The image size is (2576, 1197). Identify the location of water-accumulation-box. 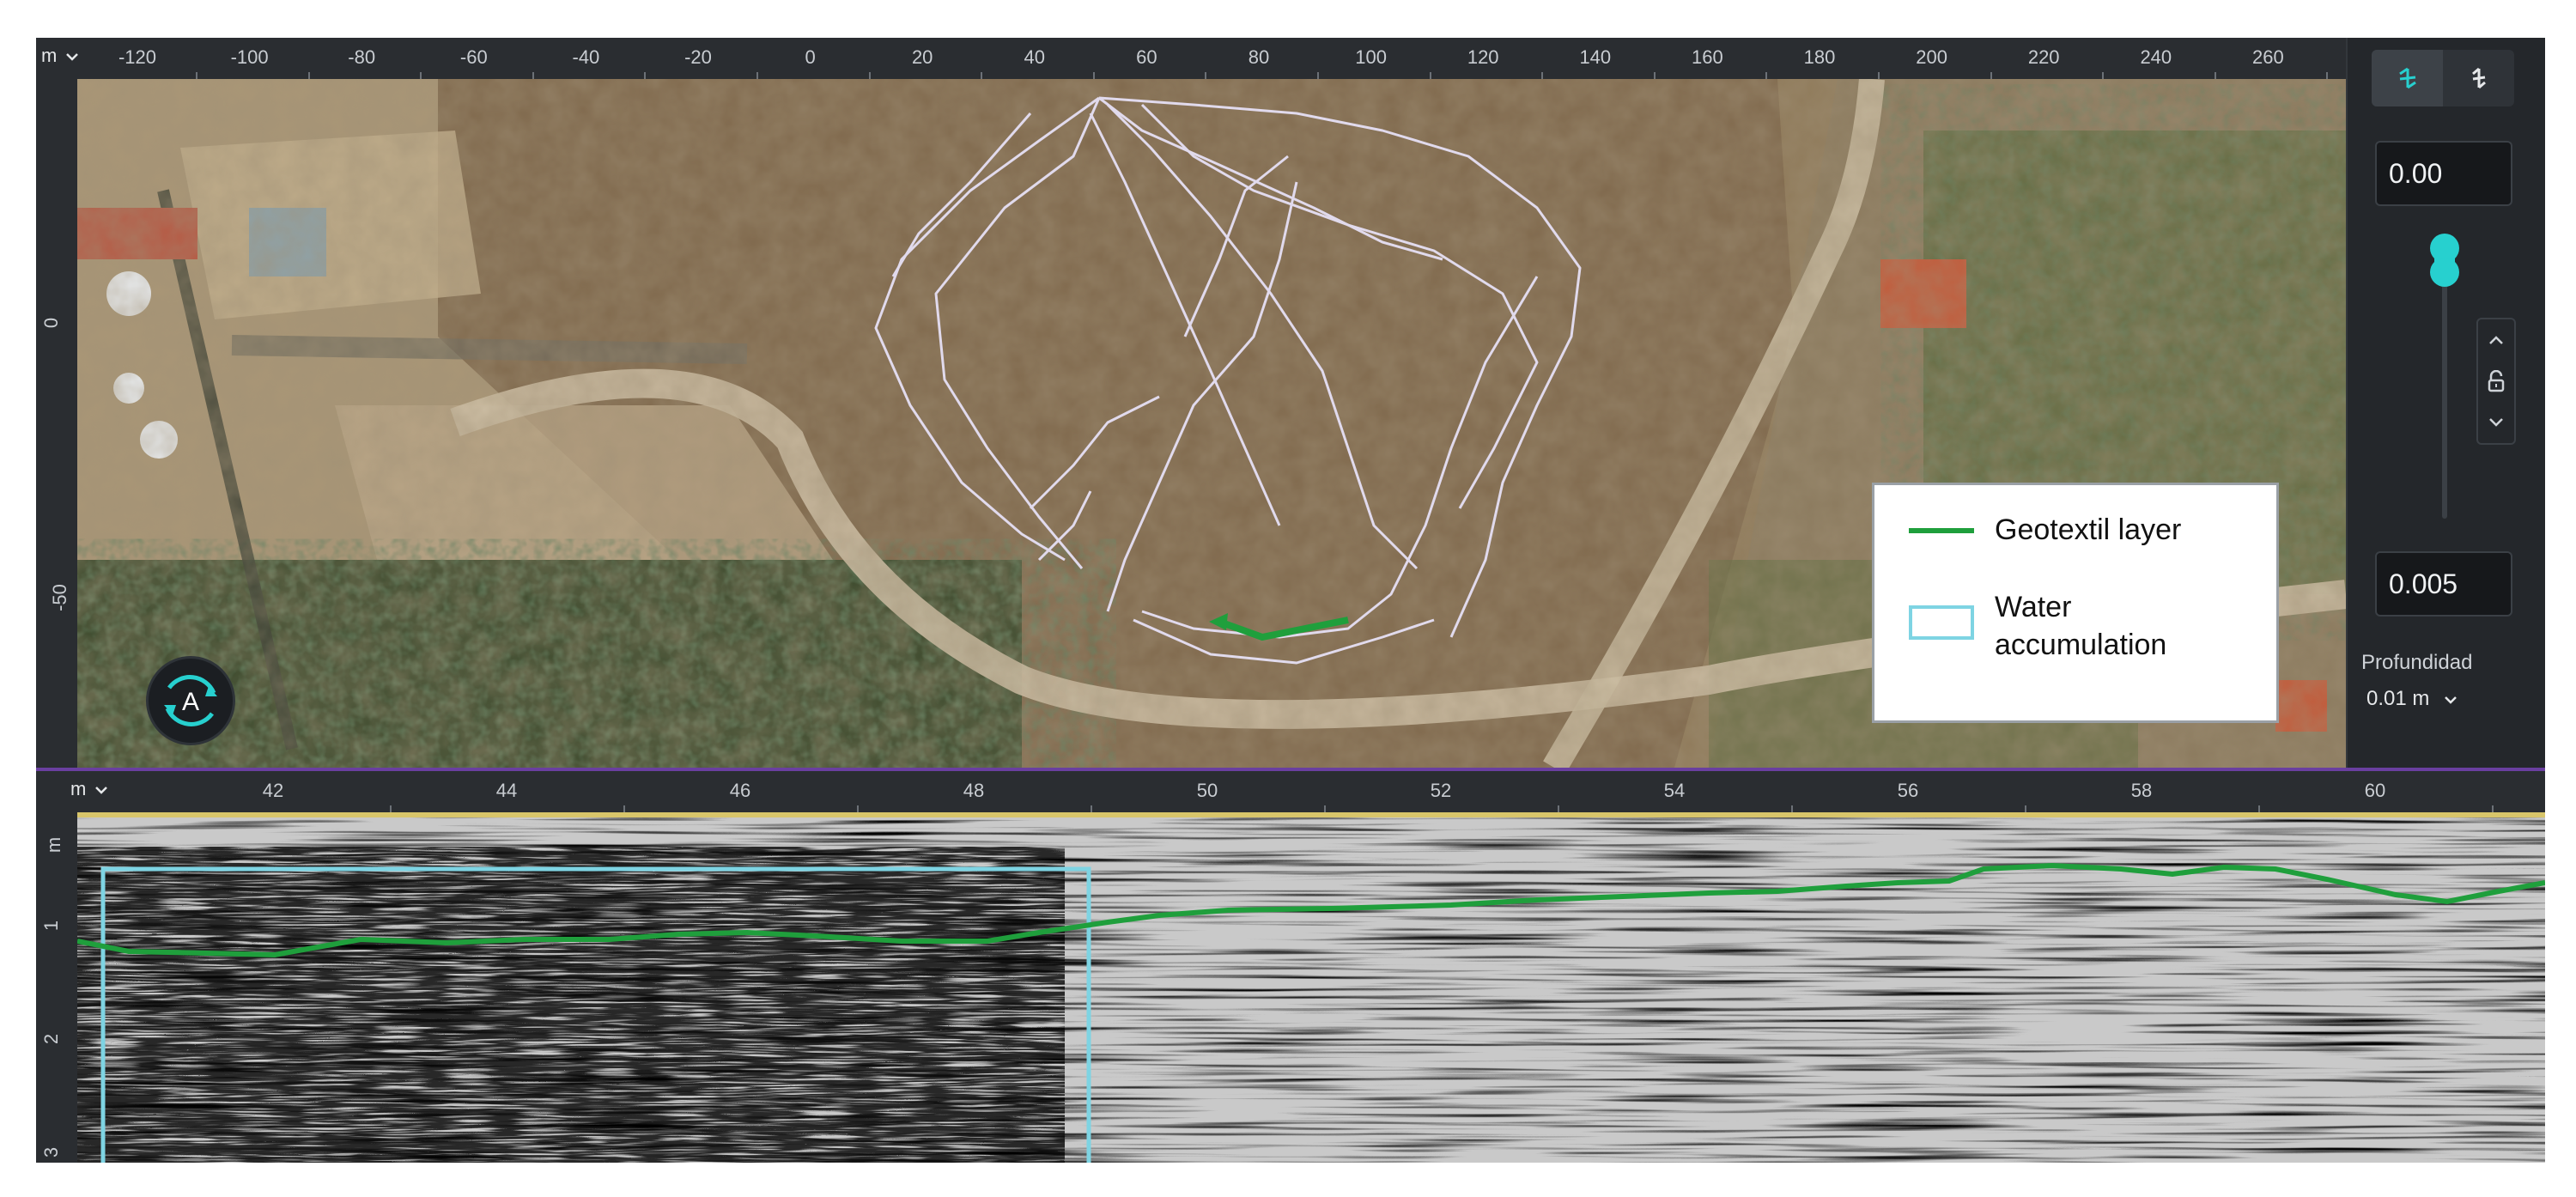
(596, 1014).